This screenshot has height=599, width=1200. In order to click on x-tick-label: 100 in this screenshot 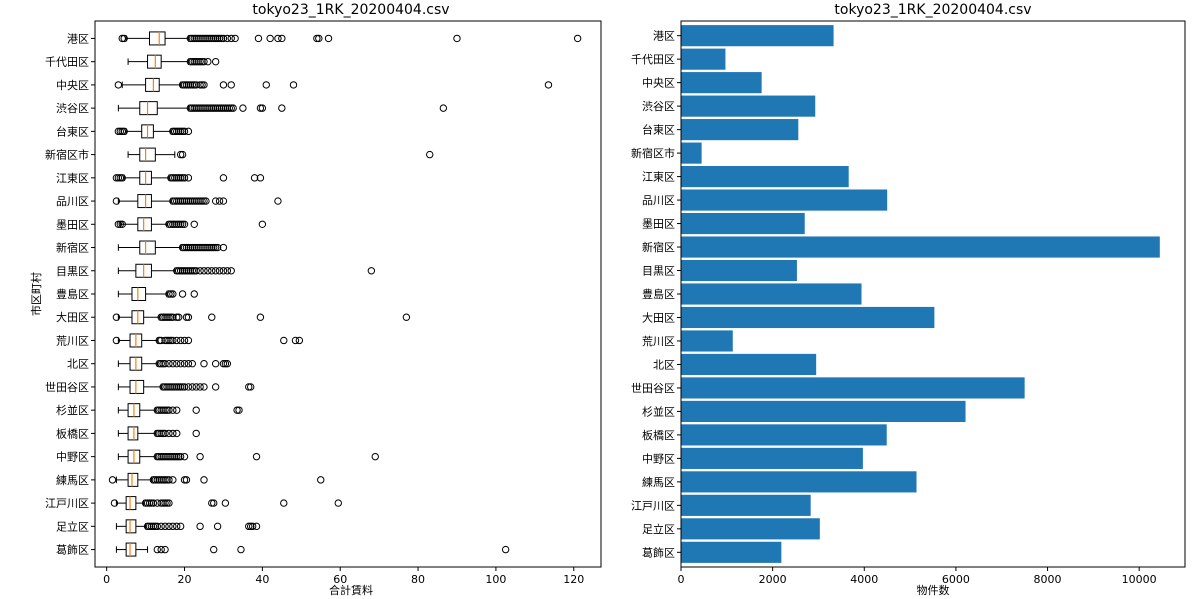, I will do `click(495, 579)`.